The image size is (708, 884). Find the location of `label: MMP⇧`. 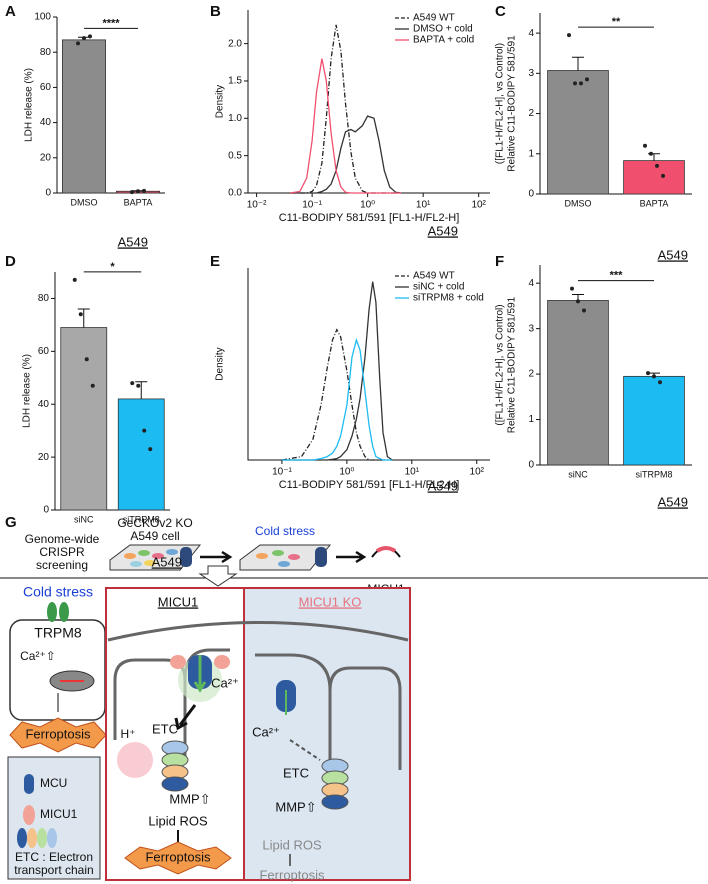

label: MMP⇧ is located at coordinates (295, 806).